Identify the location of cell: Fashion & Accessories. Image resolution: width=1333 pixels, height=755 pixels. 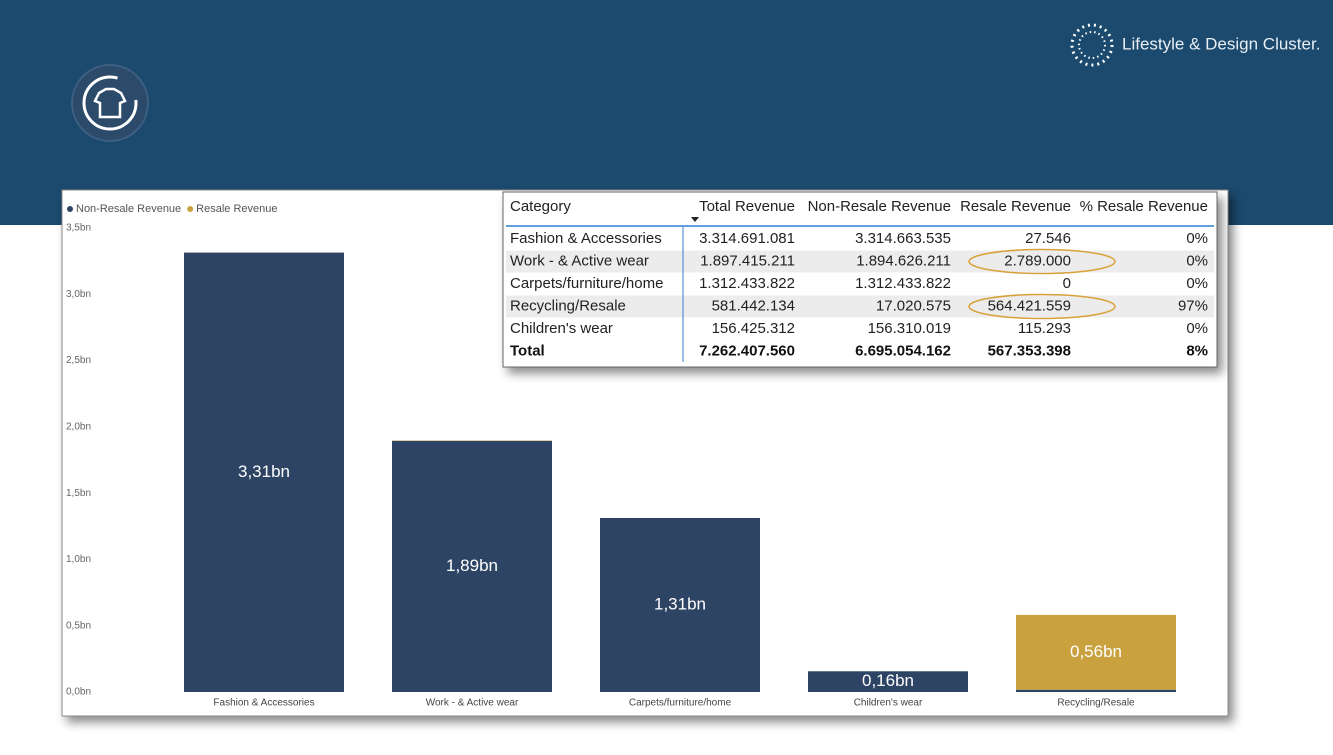
(586, 238).